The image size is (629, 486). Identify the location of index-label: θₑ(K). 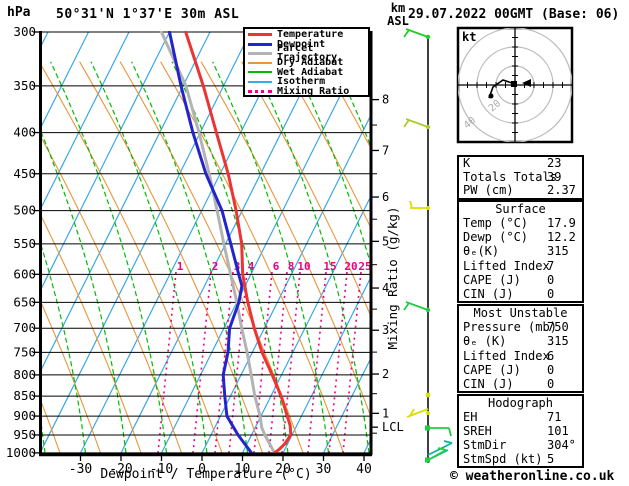
(481, 251).